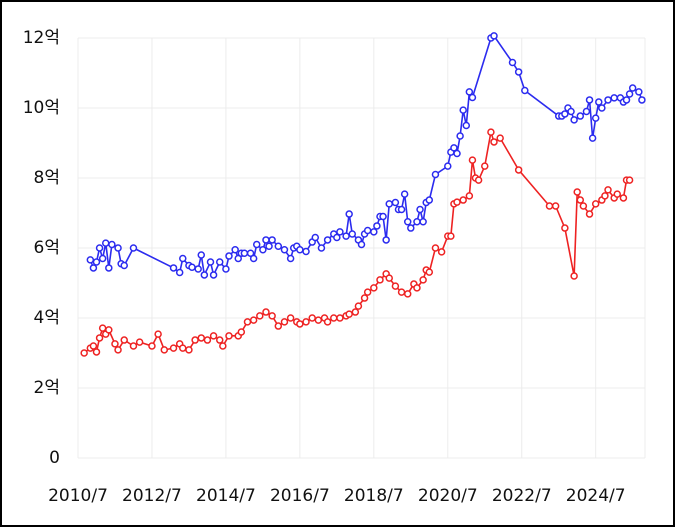 The image size is (675, 527). What do you see at coordinates (41, 108) in the screenshot?
I see `y-tick-label: 10억` at bounding box center [41, 108].